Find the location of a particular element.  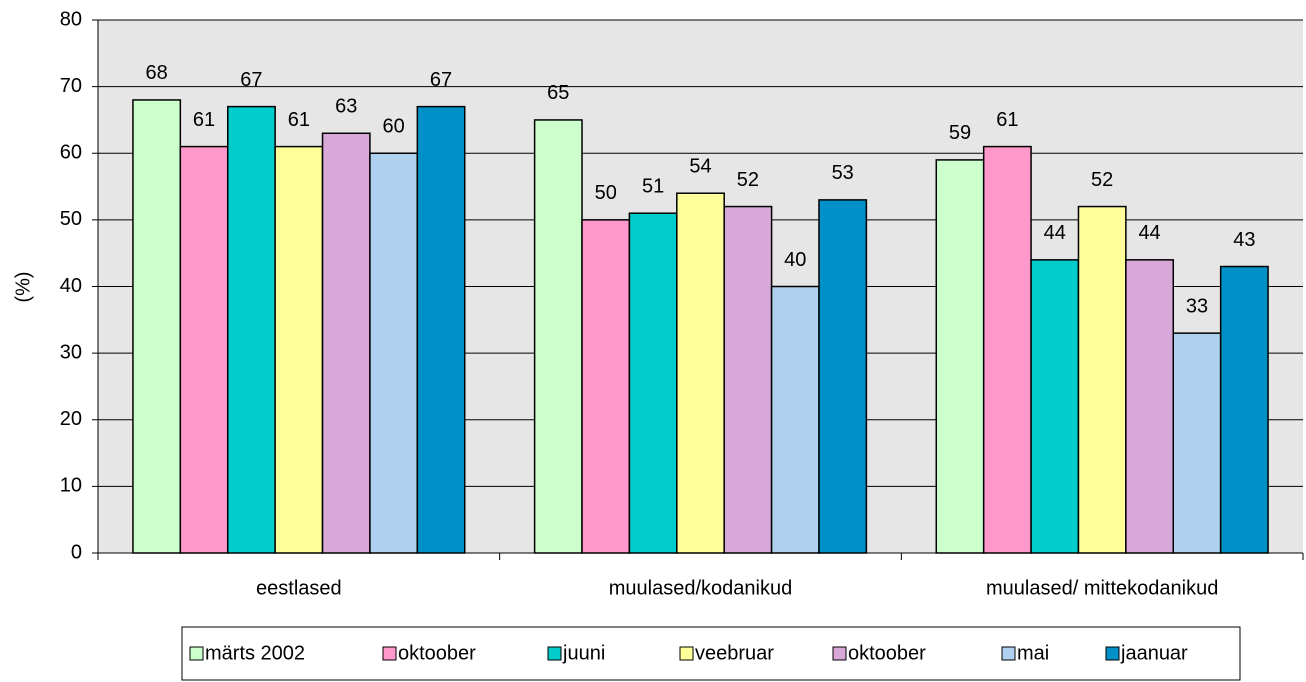

data-label: 68 is located at coordinates (157, 73).